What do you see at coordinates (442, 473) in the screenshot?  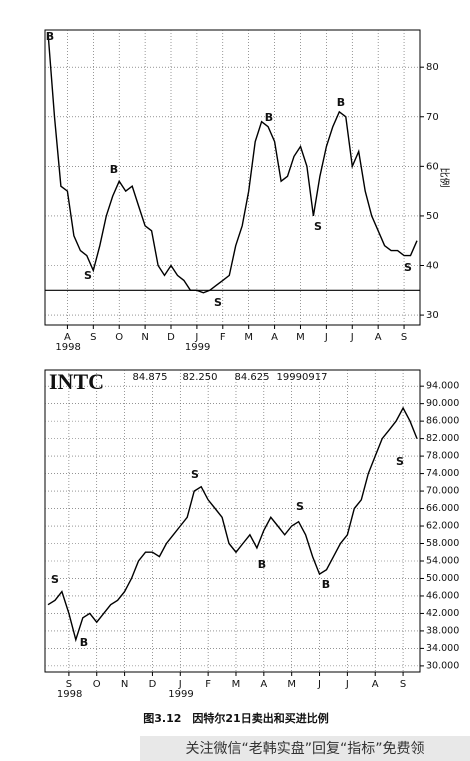 I see `y-tick-label: 74.000` at bounding box center [442, 473].